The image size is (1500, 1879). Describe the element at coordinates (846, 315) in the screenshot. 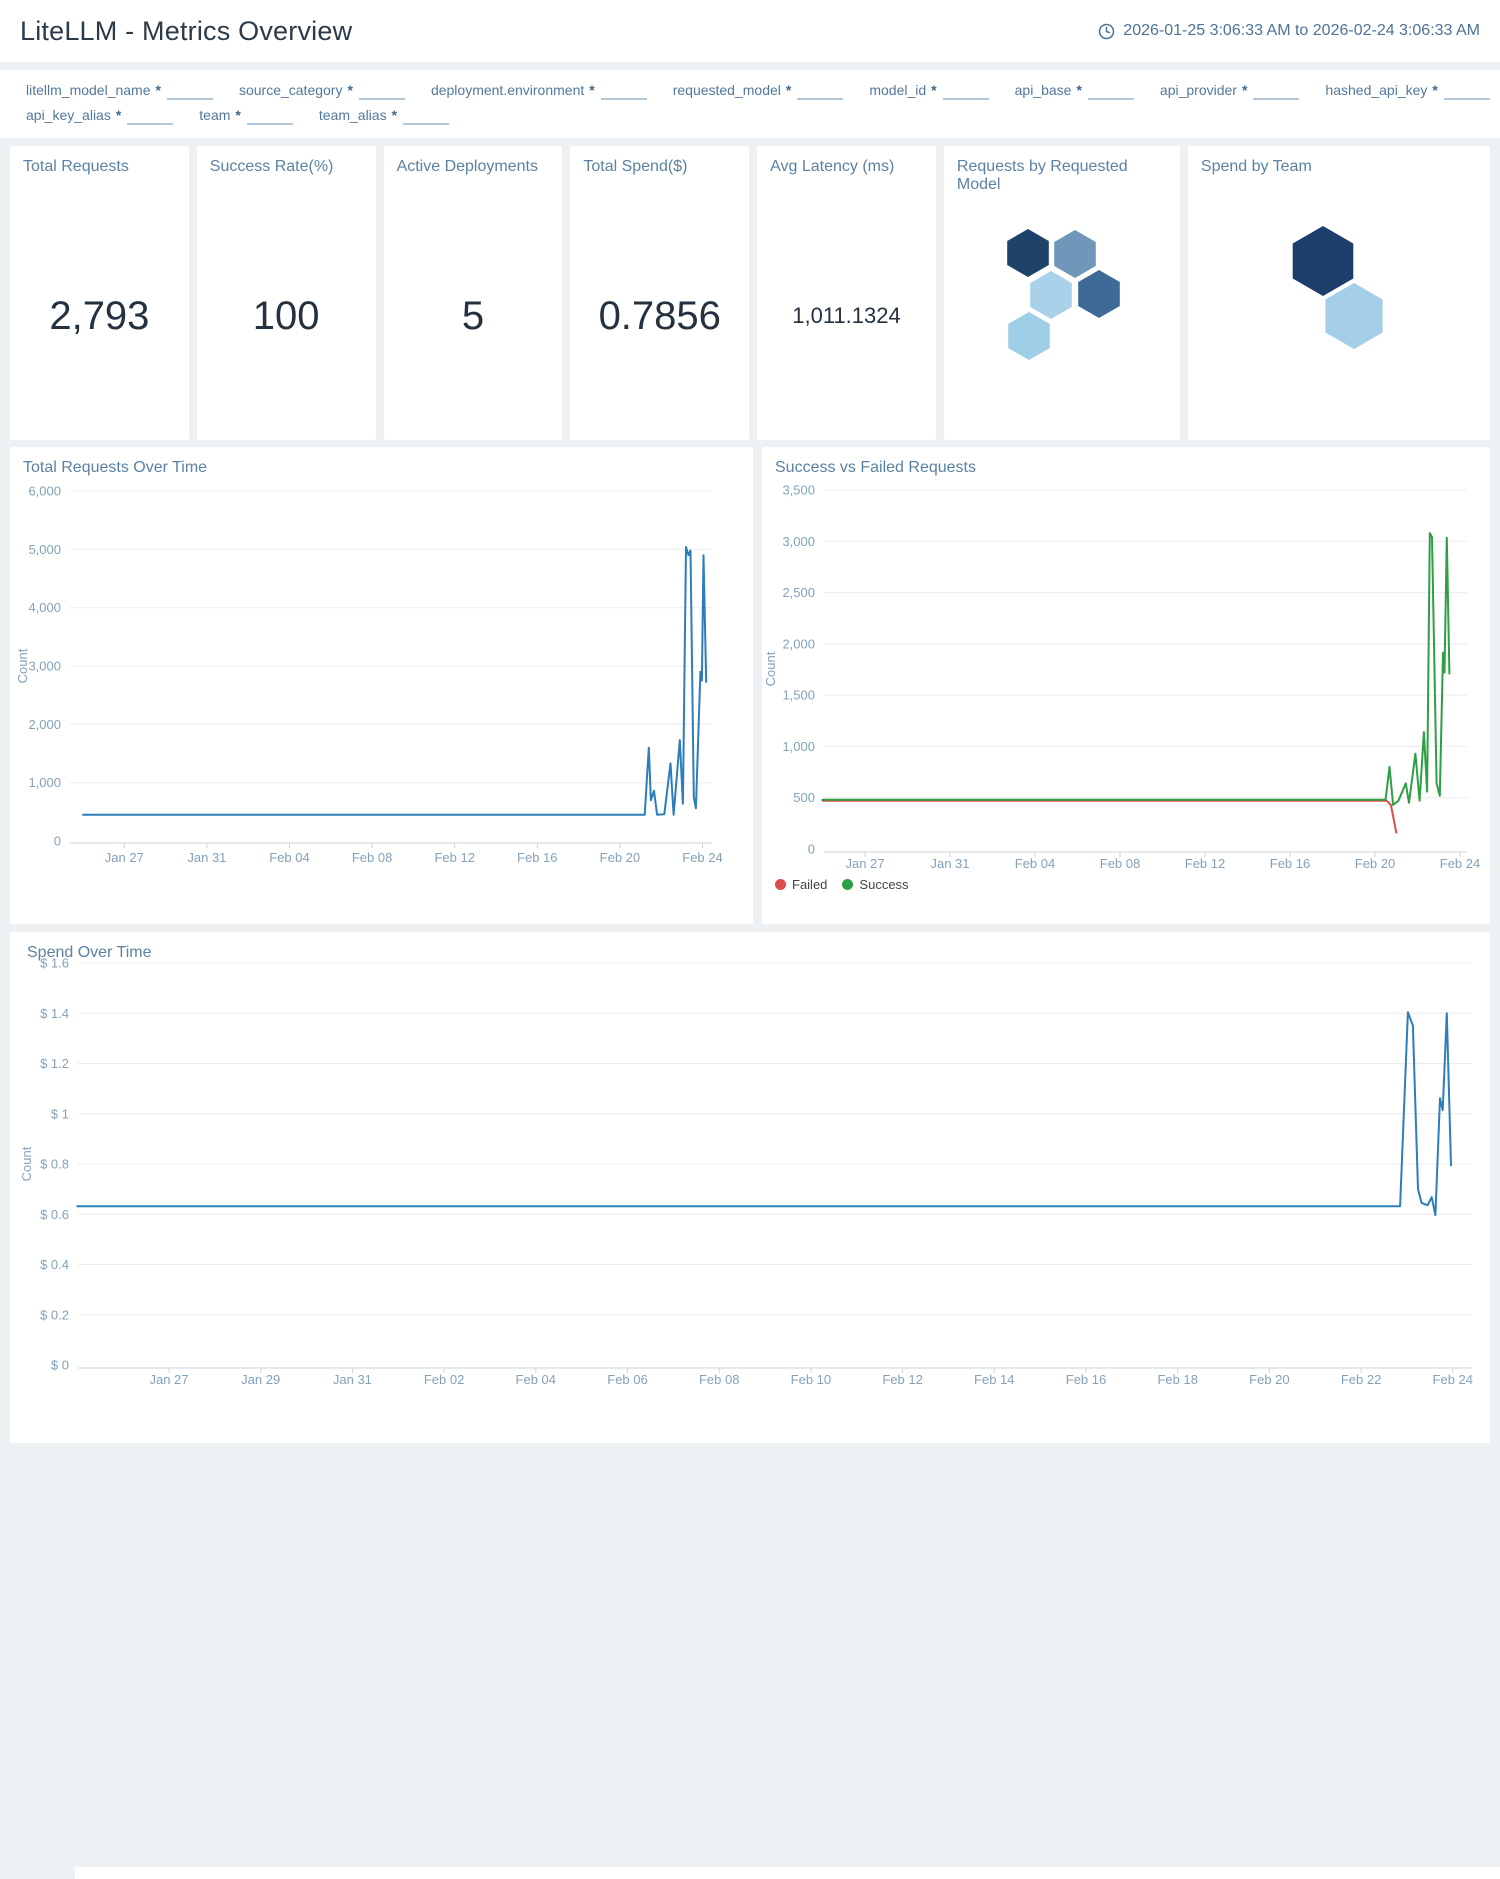

I see `kpi-value-avg-latency: 1,011.1324` at that location.